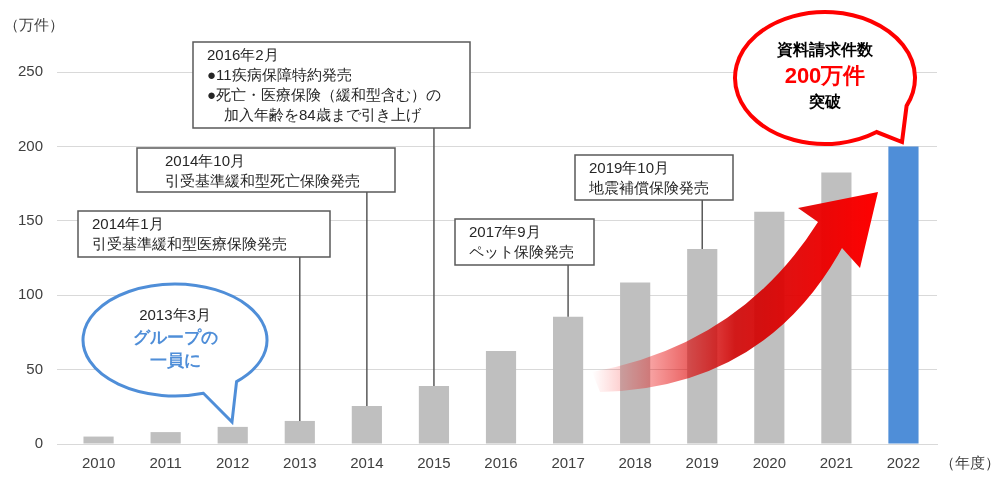 This screenshot has height=498, width=1004. What do you see at coordinates (175, 315) in the screenshot?
I see `annotation: 2013年3月` at bounding box center [175, 315].